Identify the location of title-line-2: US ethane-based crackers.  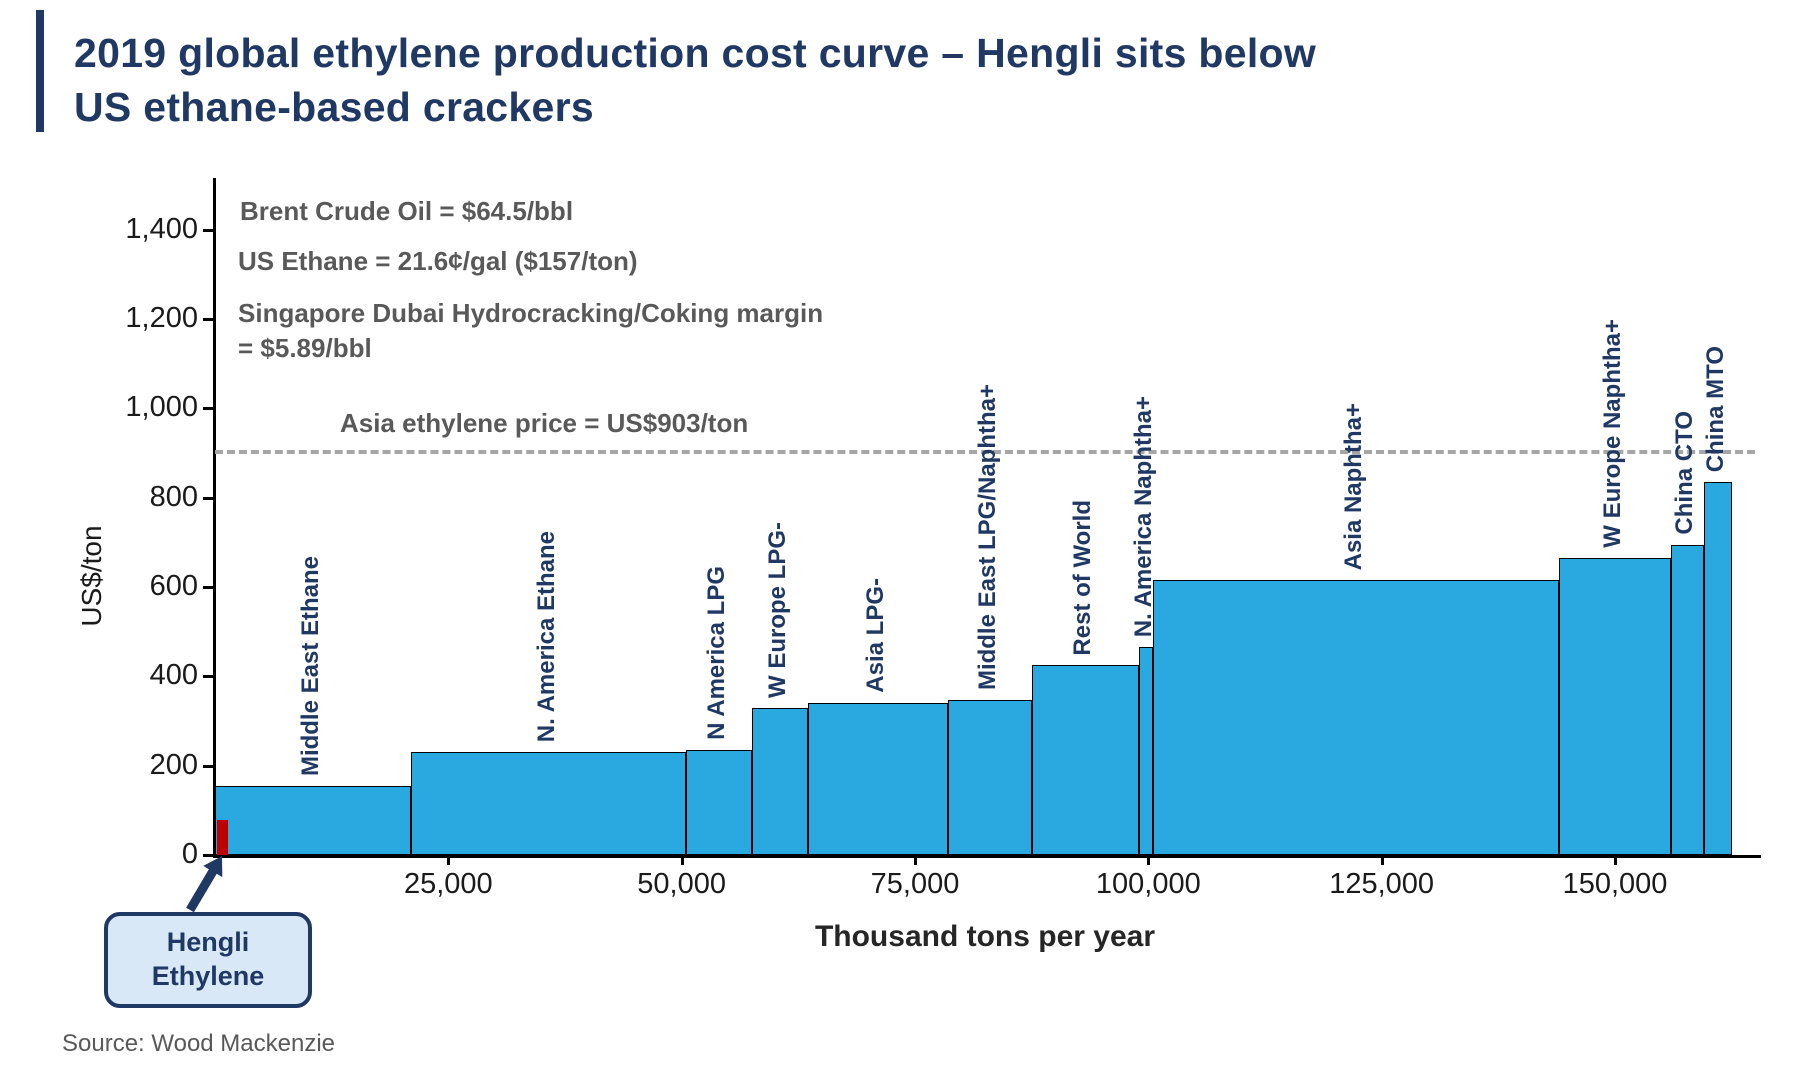
(334, 107).